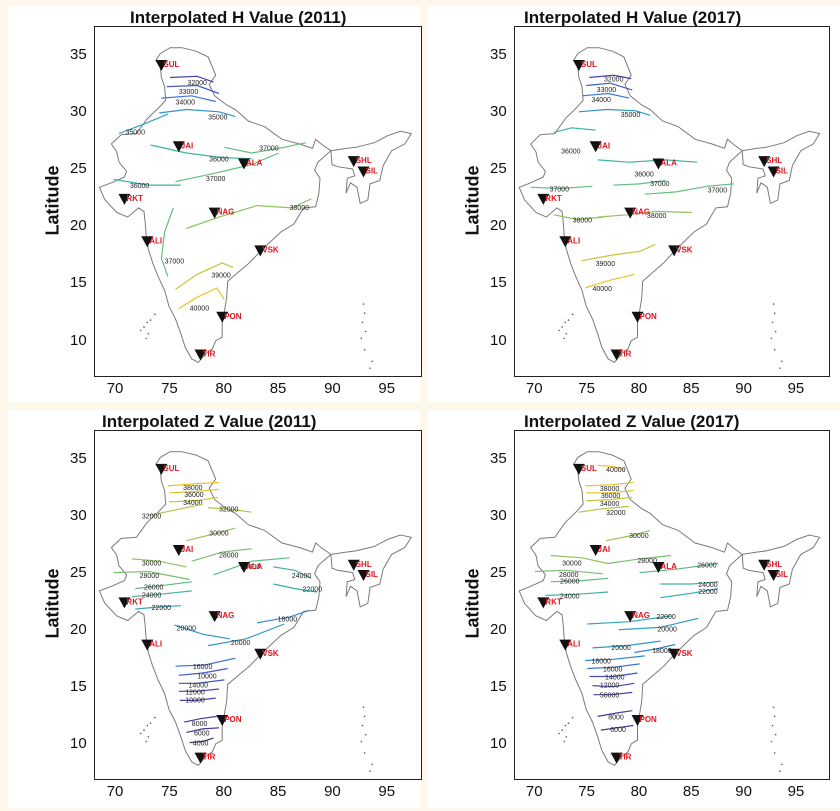  Describe the element at coordinates (570, 596) in the screenshot. I see `contour-label: 24000` at that location.